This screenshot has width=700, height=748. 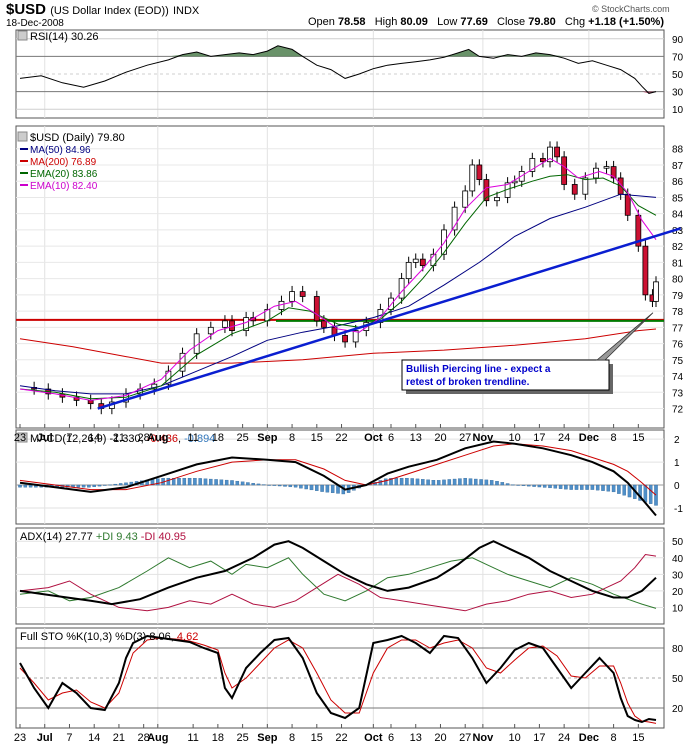 What do you see at coordinates (69, 438) in the screenshot?
I see `x-tick-label: 7` at bounding box center [69, 438].